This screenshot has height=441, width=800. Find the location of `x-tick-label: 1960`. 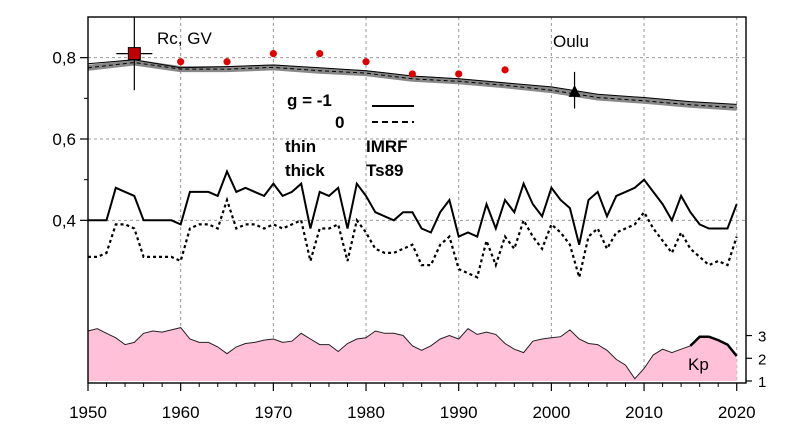

x-tick-label: 1960 is located at coordinates (181, 412).